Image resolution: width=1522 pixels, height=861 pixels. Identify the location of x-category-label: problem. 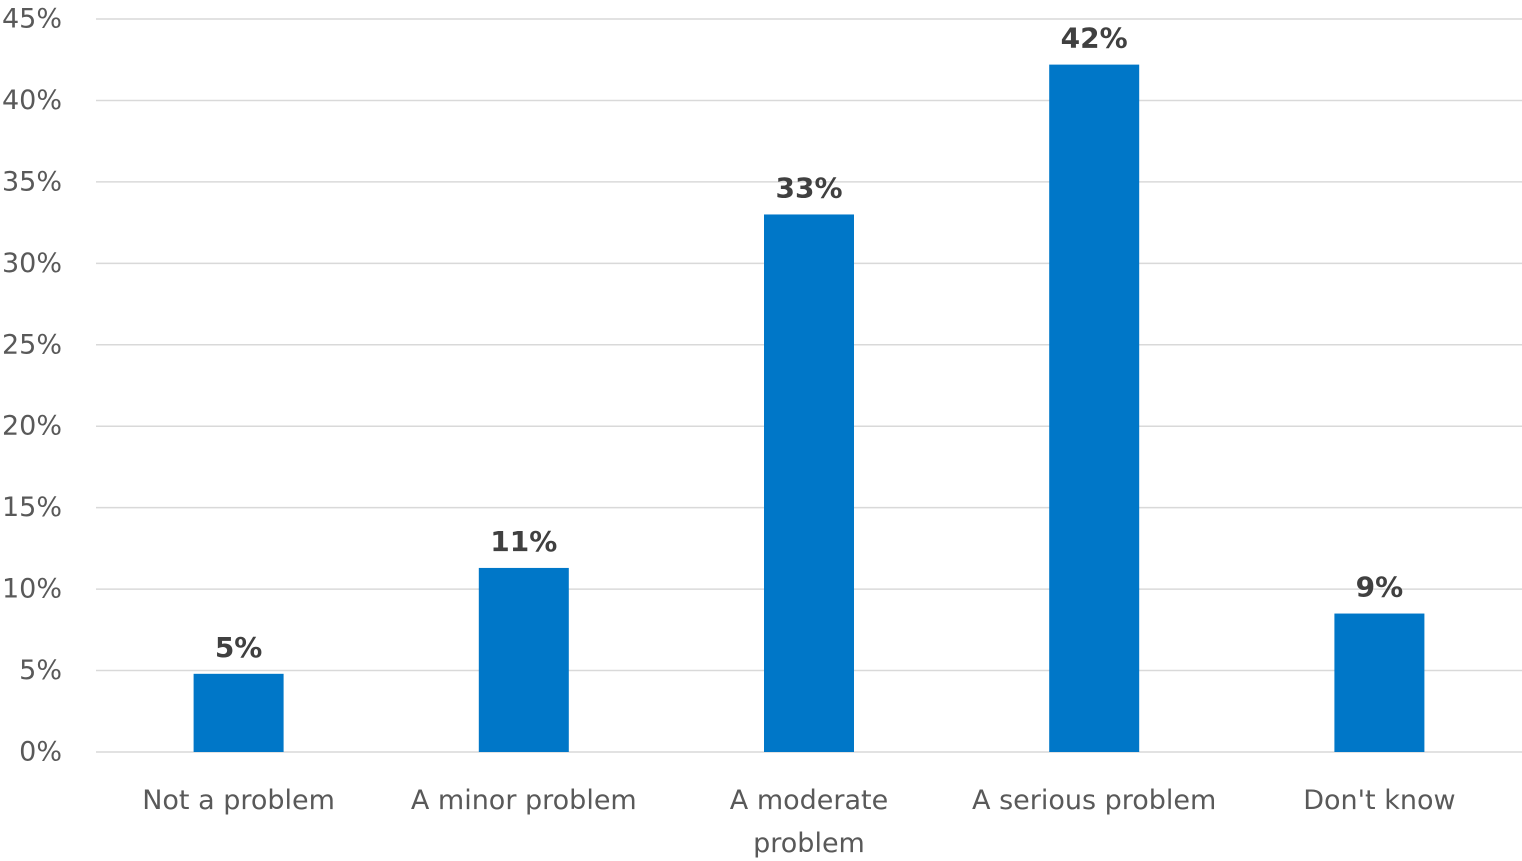
(809, 843).